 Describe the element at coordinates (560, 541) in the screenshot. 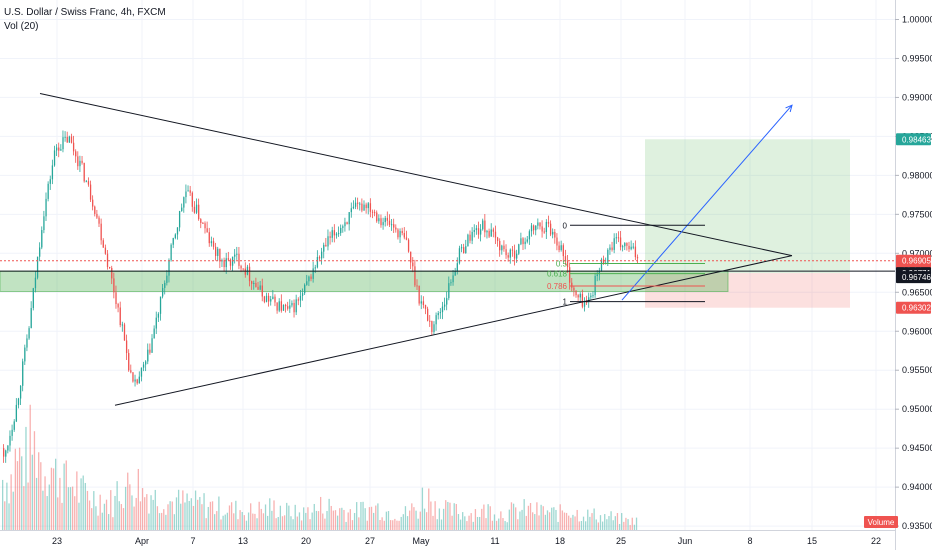

I see `x-tick-label: 18` at that location.